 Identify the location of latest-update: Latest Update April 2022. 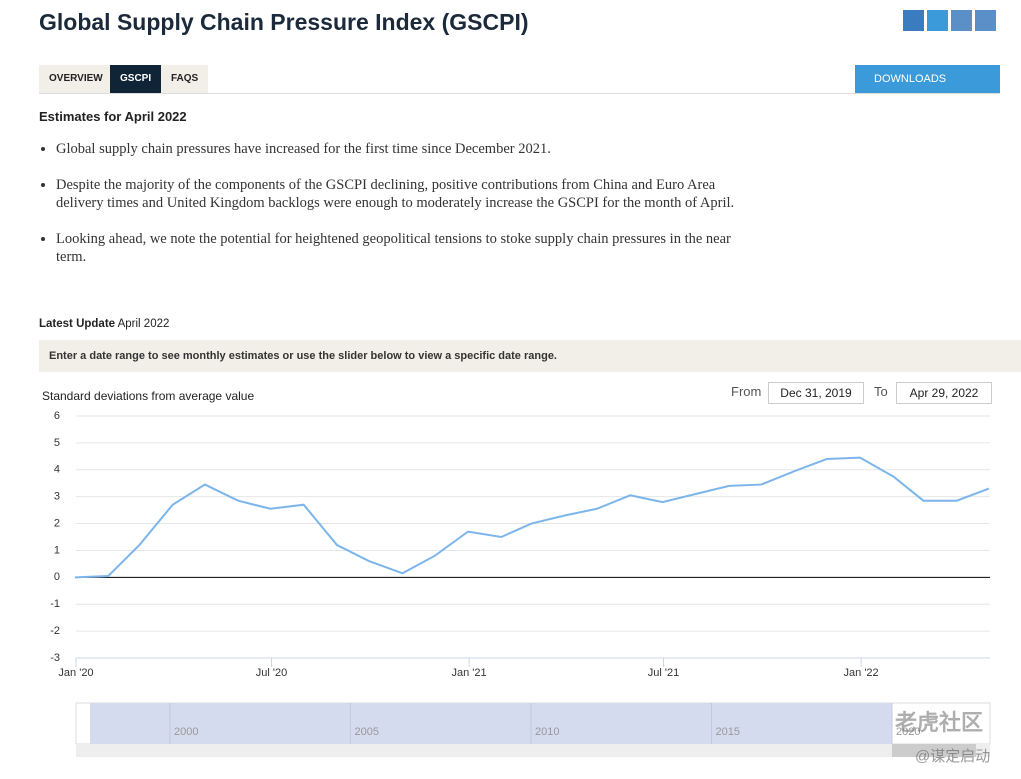
(104, 324).